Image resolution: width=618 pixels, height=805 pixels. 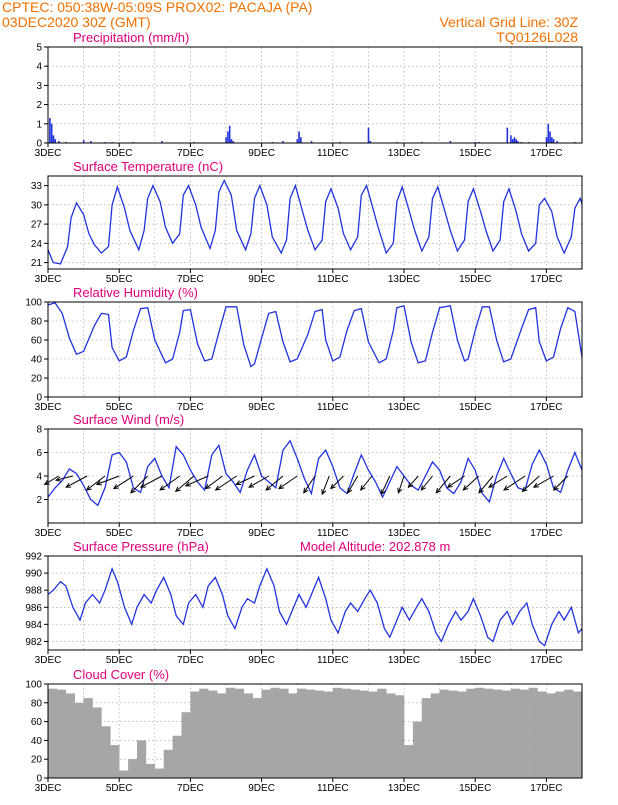 What do you see at coordinates (37, 186) in the screenshot?
I see `y-tick-label: 33` at bounding box center [37, 186].